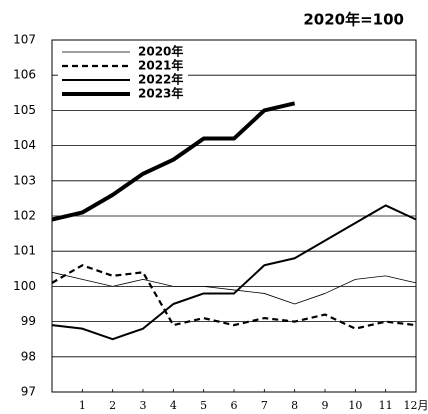 The image size is (428, 414). What do you see at coordinates (160, 93) in the screenshot?
I see `legend-label: 2023年` at bounding box center [160, 93].